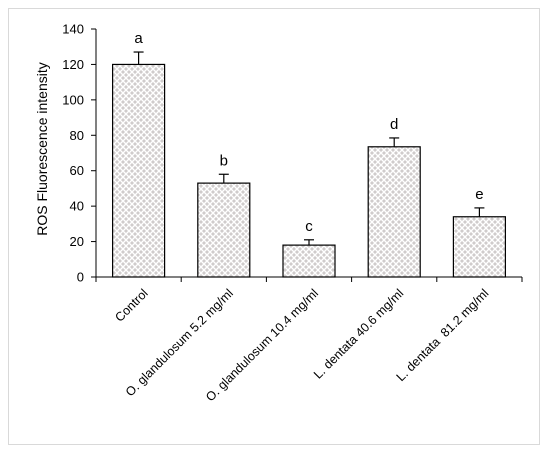  Describe the element at coordinates (309, 226) in the screenshot. I see `significance-letter: c` at that location.